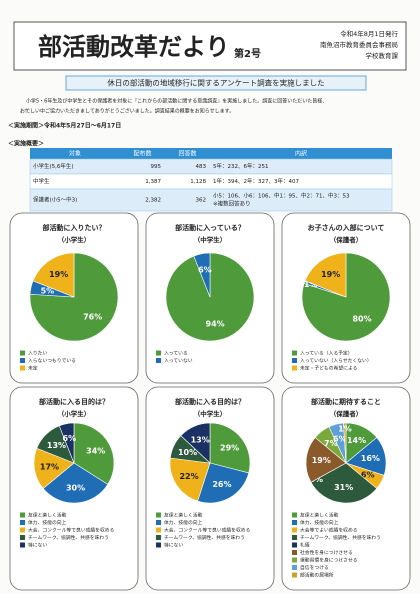 Image resolution: width=420 pixels, height=598 pixels. I want to click on banner: 休日の部活動の地域移行に関するアンケート調査を実施しました, so click(215, 83).